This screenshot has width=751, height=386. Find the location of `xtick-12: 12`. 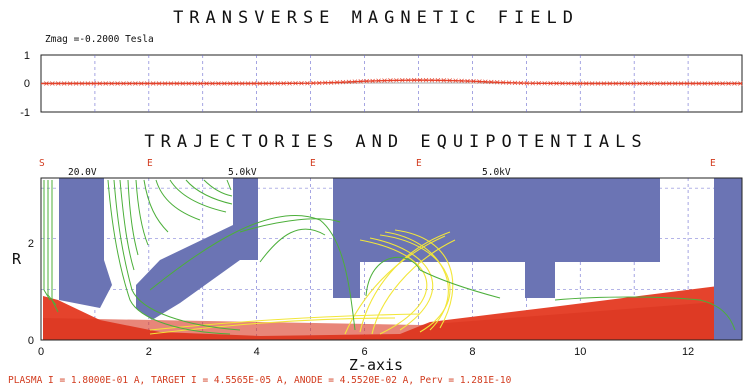

xtick-12: 12 is located at coordinates (688, 352).